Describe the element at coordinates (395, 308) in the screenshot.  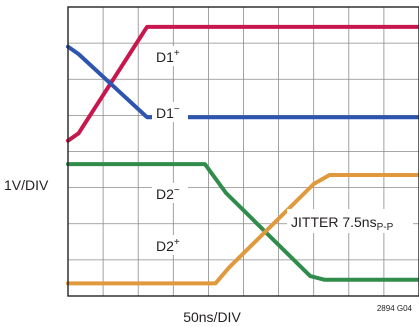
I see `figure-id: 2894 G04` at that location.